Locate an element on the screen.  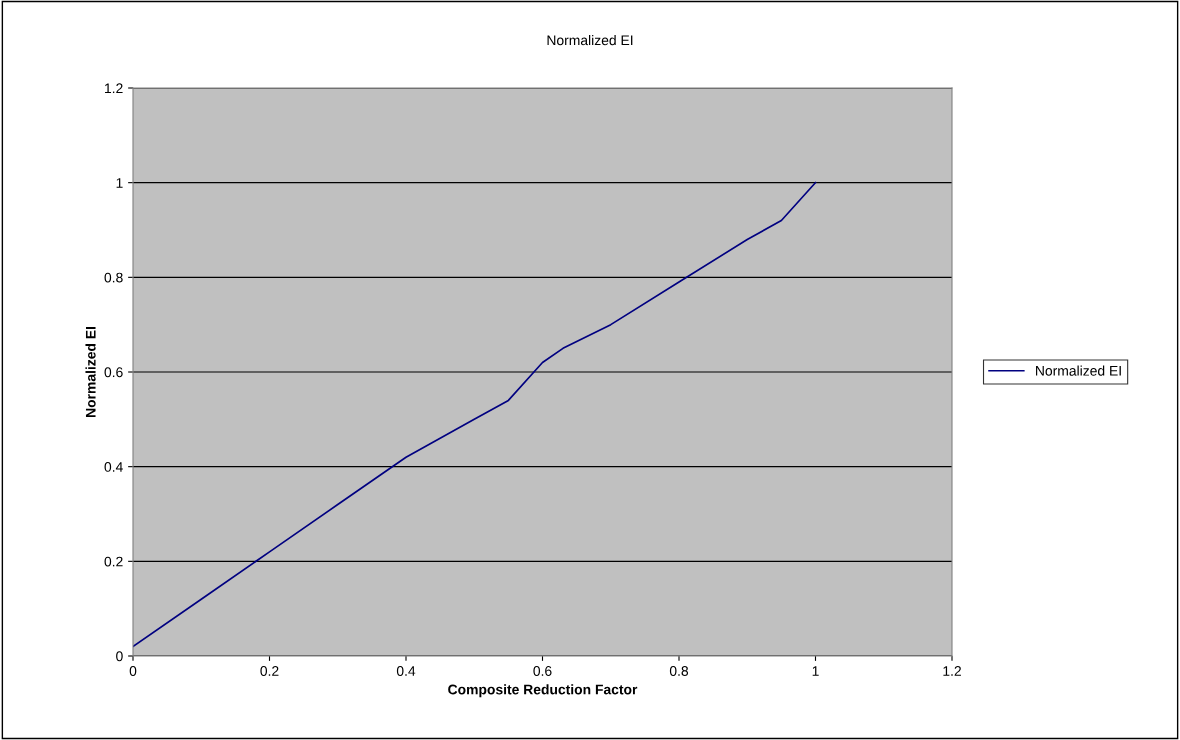
x-tick-label: 1.2 is located at coordinates (952, 671).